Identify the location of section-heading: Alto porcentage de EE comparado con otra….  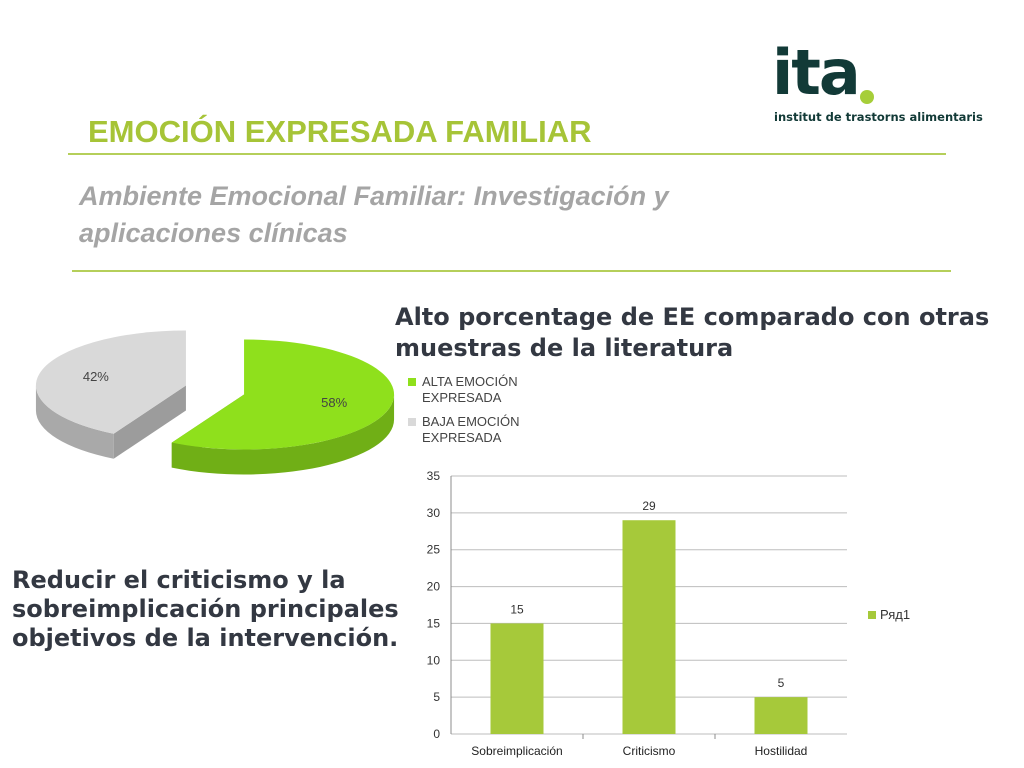
(692, 332).